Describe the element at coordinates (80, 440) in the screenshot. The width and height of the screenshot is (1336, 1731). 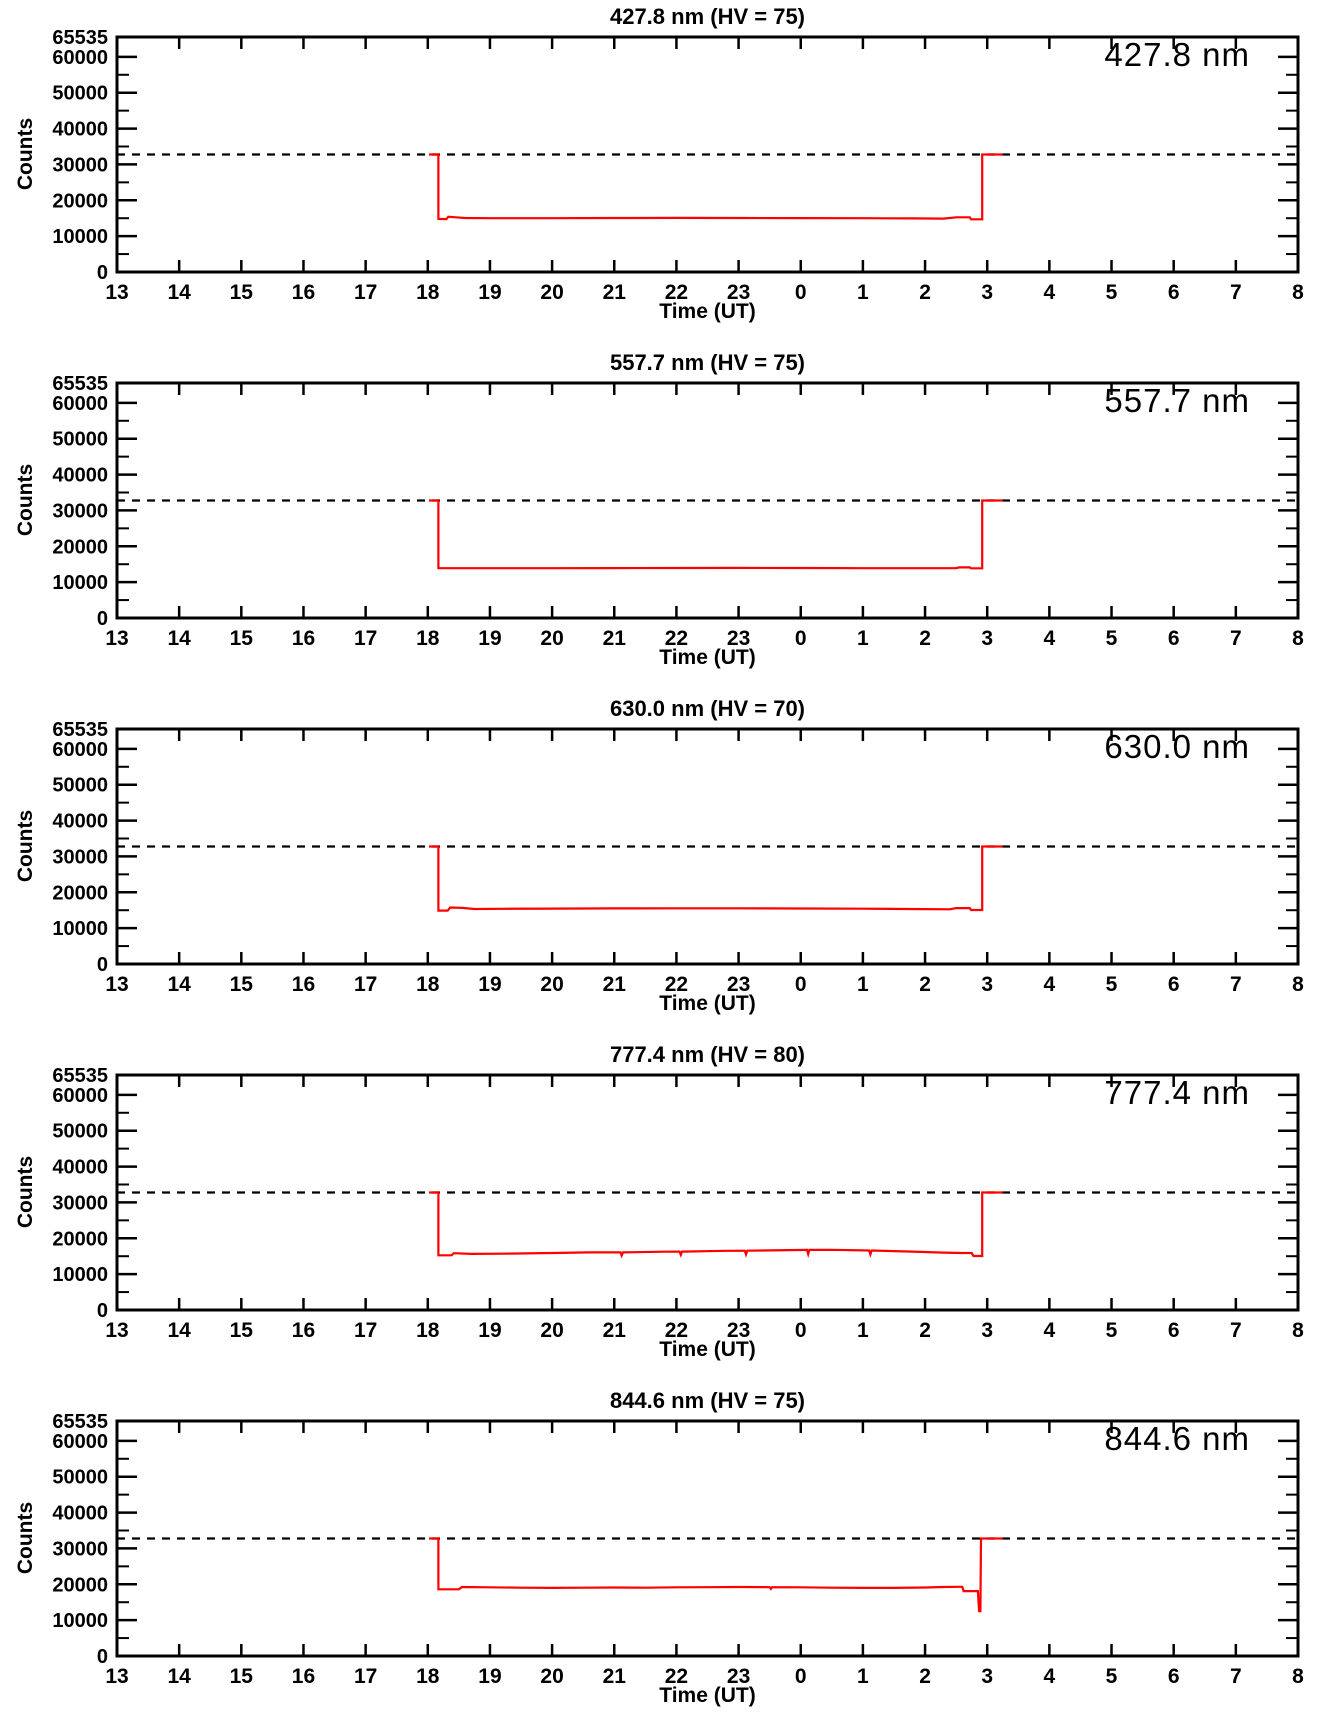
I see `svg-text: 50000` at that location.